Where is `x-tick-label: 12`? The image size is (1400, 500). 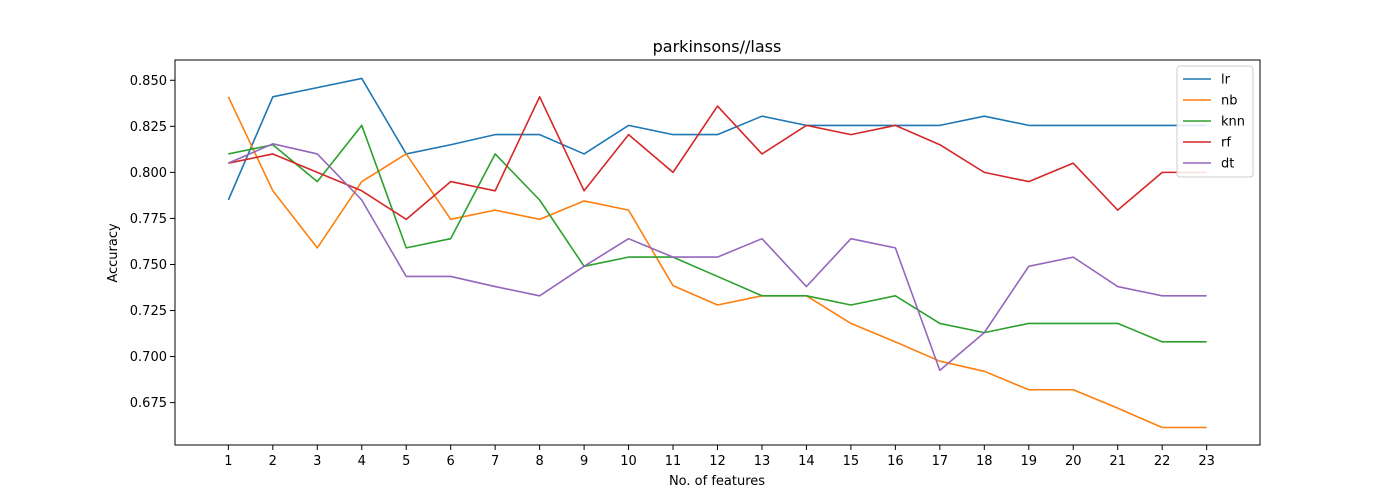 x-tick-label: 12 is located at coordinates (717, 461).